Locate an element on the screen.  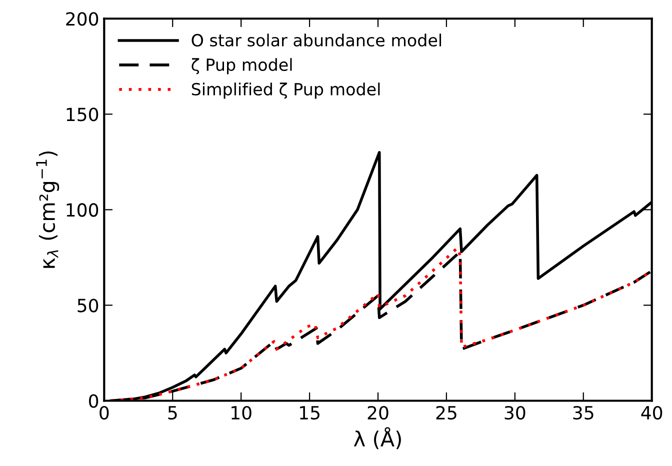
legend-label: ζ Pup model is located at coordinates (242, 66).